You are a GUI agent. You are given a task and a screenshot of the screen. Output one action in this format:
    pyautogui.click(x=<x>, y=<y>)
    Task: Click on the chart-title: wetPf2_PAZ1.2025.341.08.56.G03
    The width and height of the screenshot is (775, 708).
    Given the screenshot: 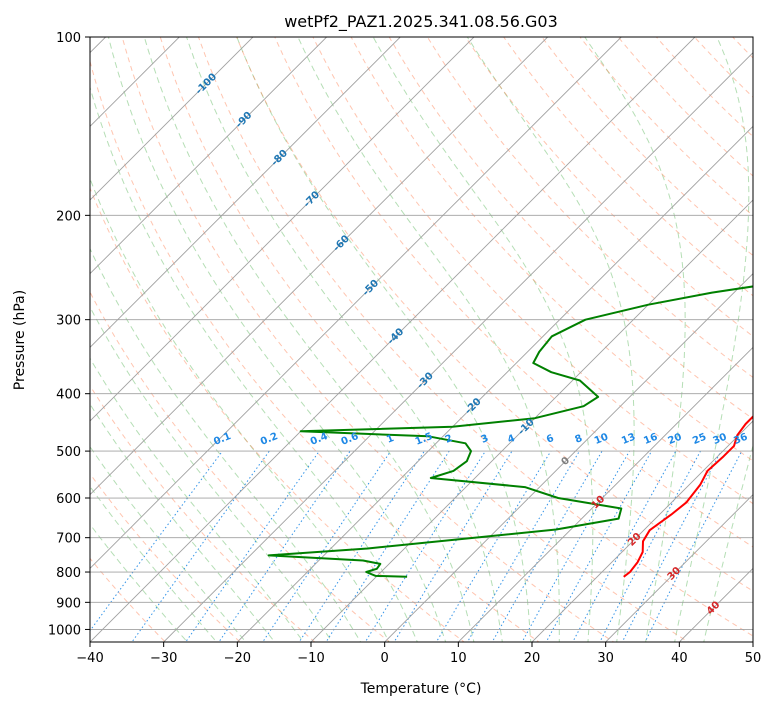 What is the action you would take?
    pyautogui.click(x=421, y=22)
    